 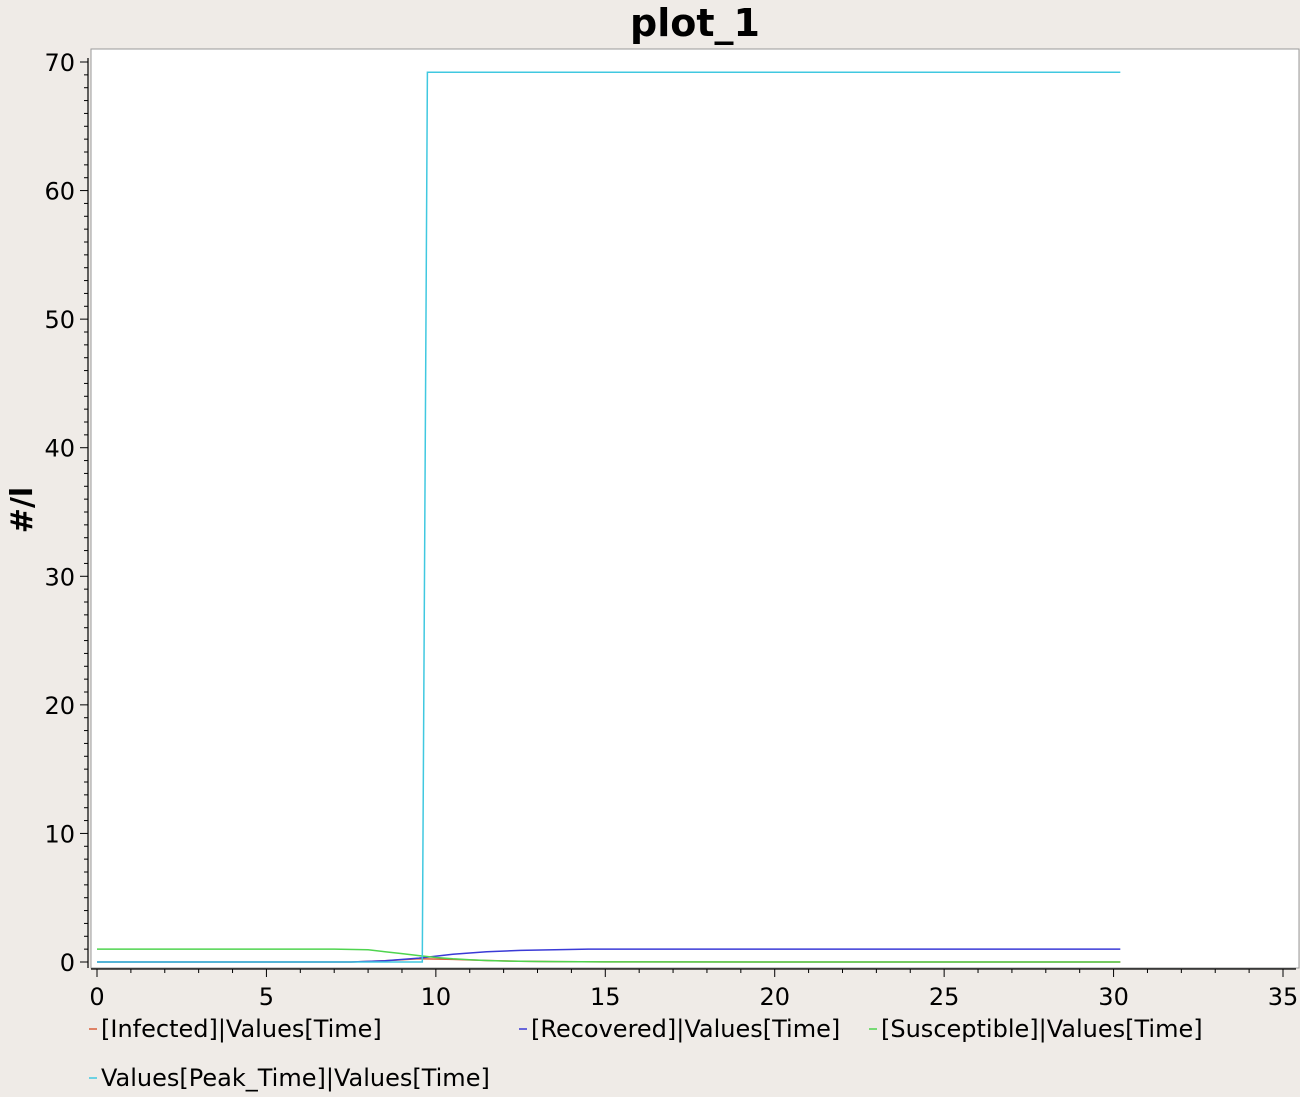 I want to click on x-tick-label: 35, so click(x=1283, y=997).